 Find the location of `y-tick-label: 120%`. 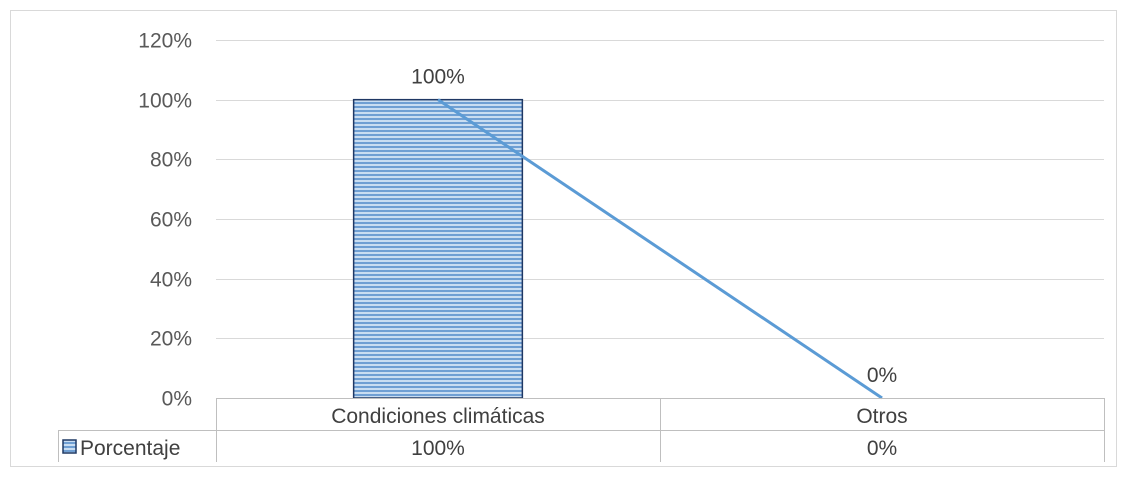

y-tick-label: 120% is located at coordinates (165, 41).